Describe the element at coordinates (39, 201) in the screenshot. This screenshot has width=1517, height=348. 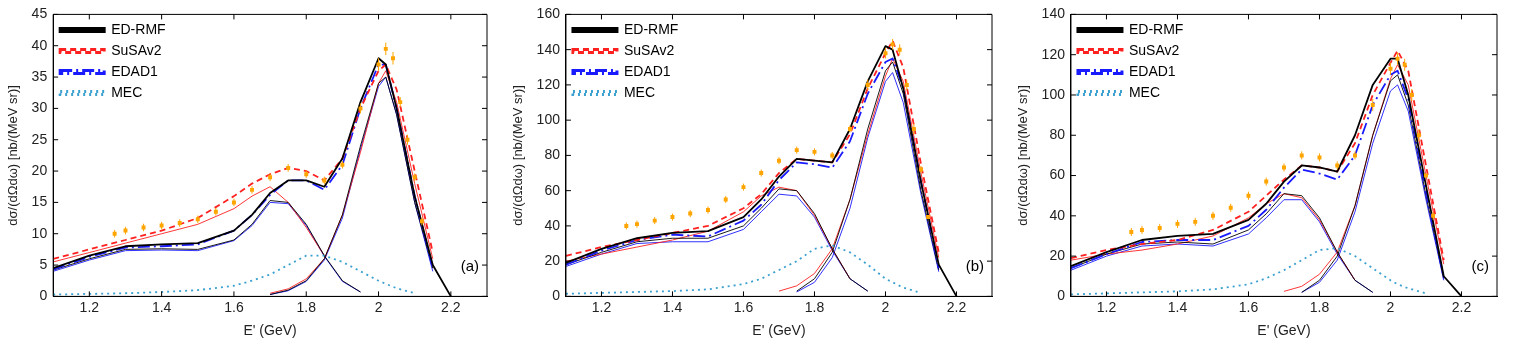
I see `y-tick-label: 15` at that location.